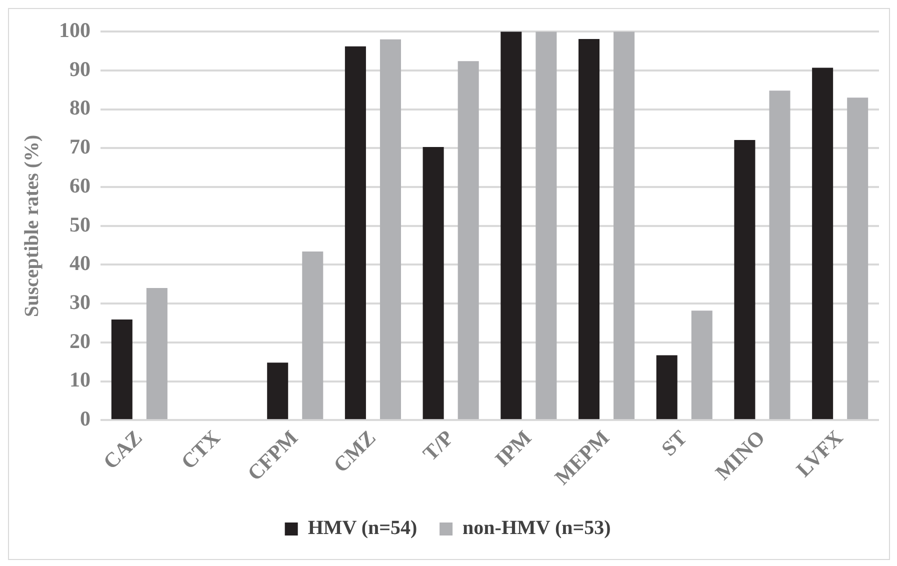  What do you see at coordinates (85, 418) in the screenshot?
I see `y-tick-label: 0` at bounding box center [85, 418].